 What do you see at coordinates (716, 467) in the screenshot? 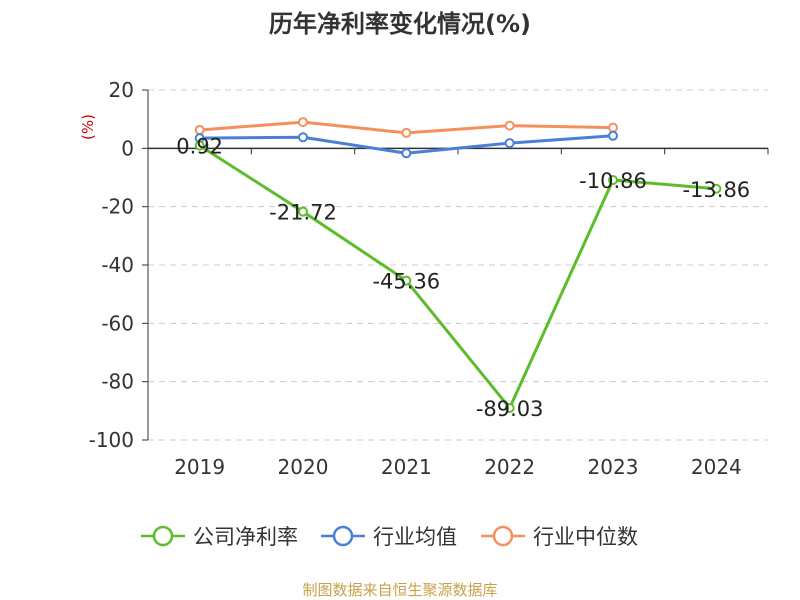
I see `x-tick-label: 2024` at bounding box center [716, 467].